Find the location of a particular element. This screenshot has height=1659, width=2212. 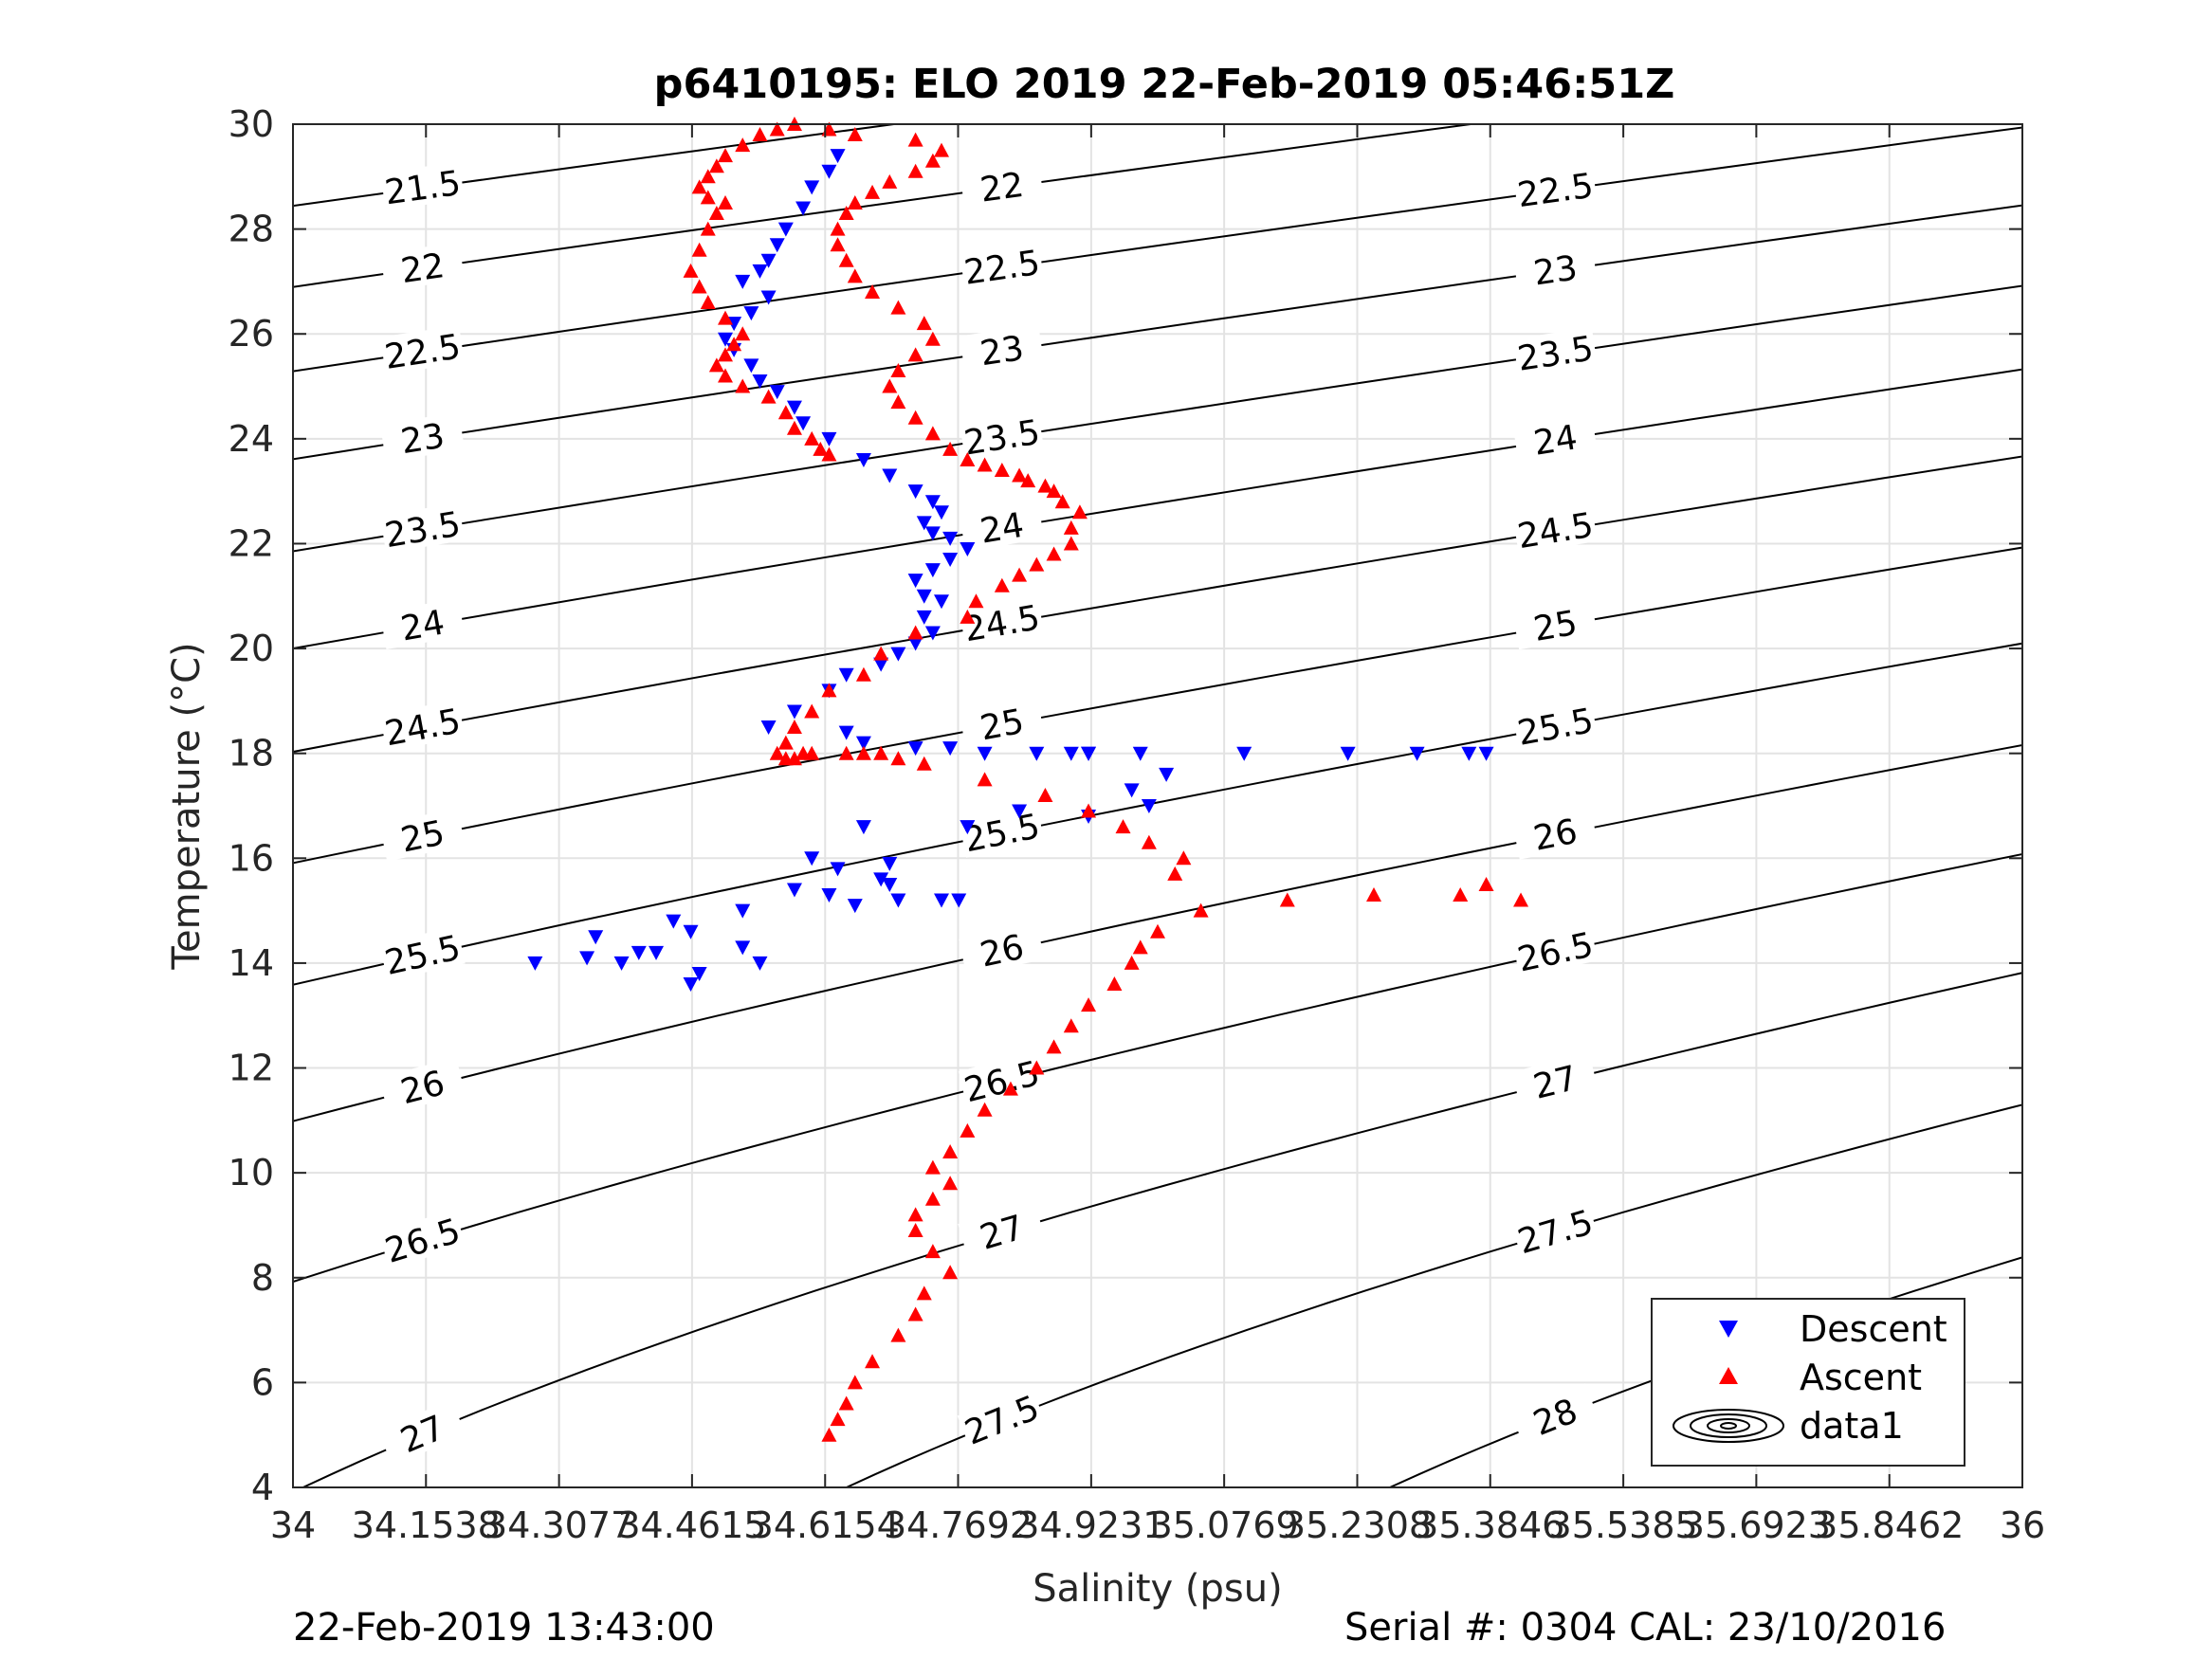

y-tick-label: 16 is located at coordinates (251, 858).